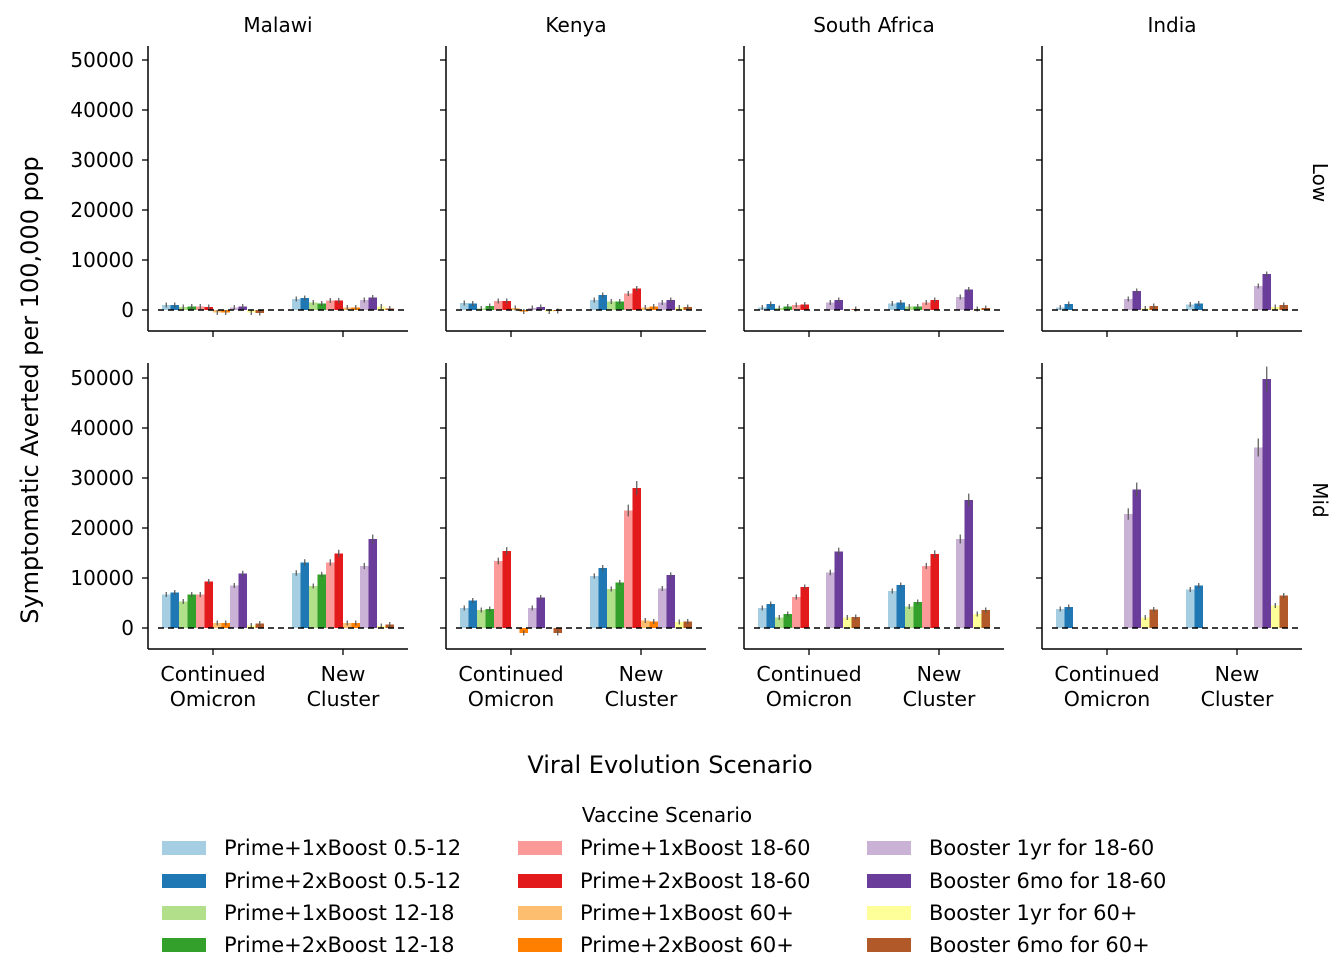  Describe the element at coordinates (339, 913) in the screenshot. I see `legend-label: Prime+1xBoost 12-18` at that location.